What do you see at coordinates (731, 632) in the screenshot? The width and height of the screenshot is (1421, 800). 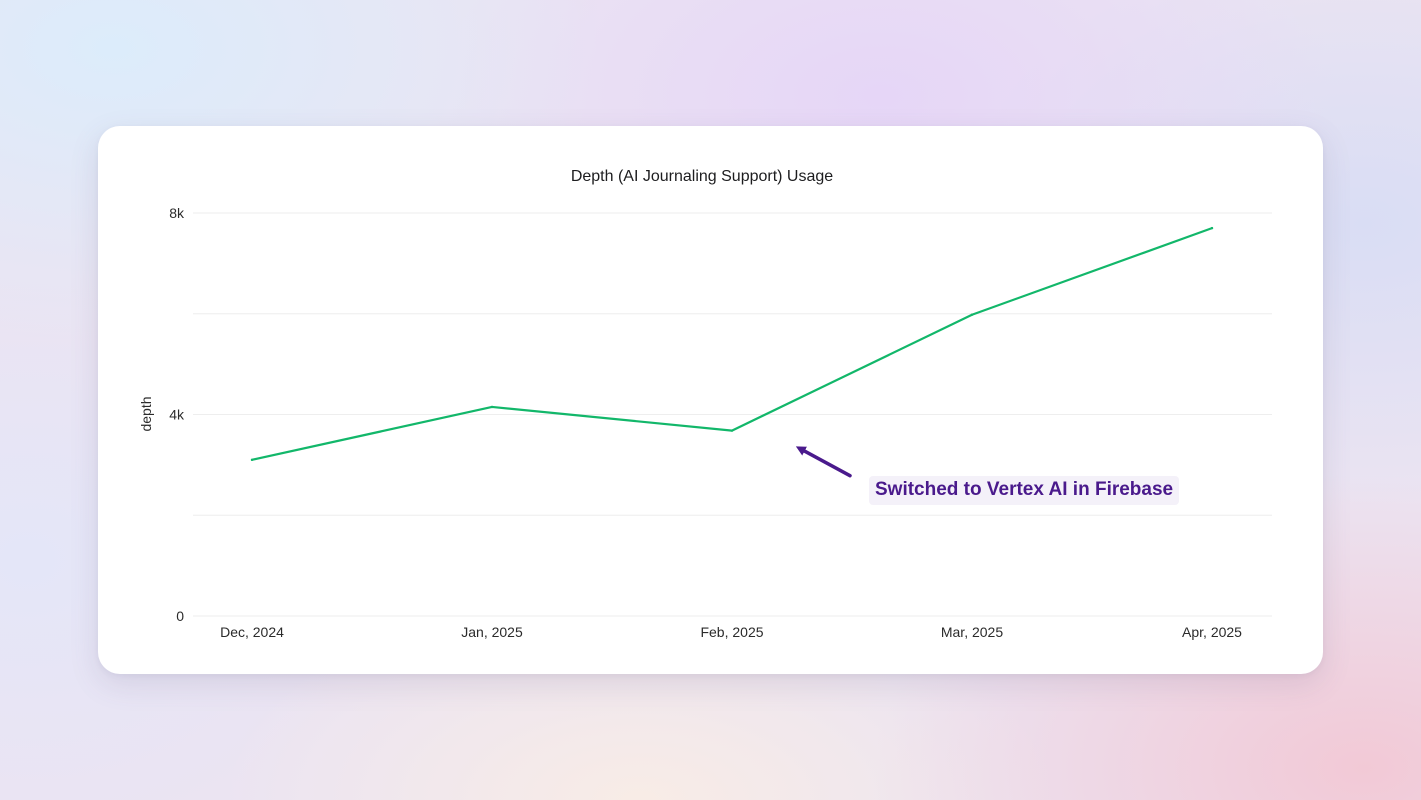 I see `x-tick-label: Feb, 2025` at bounding box center [731, 632].